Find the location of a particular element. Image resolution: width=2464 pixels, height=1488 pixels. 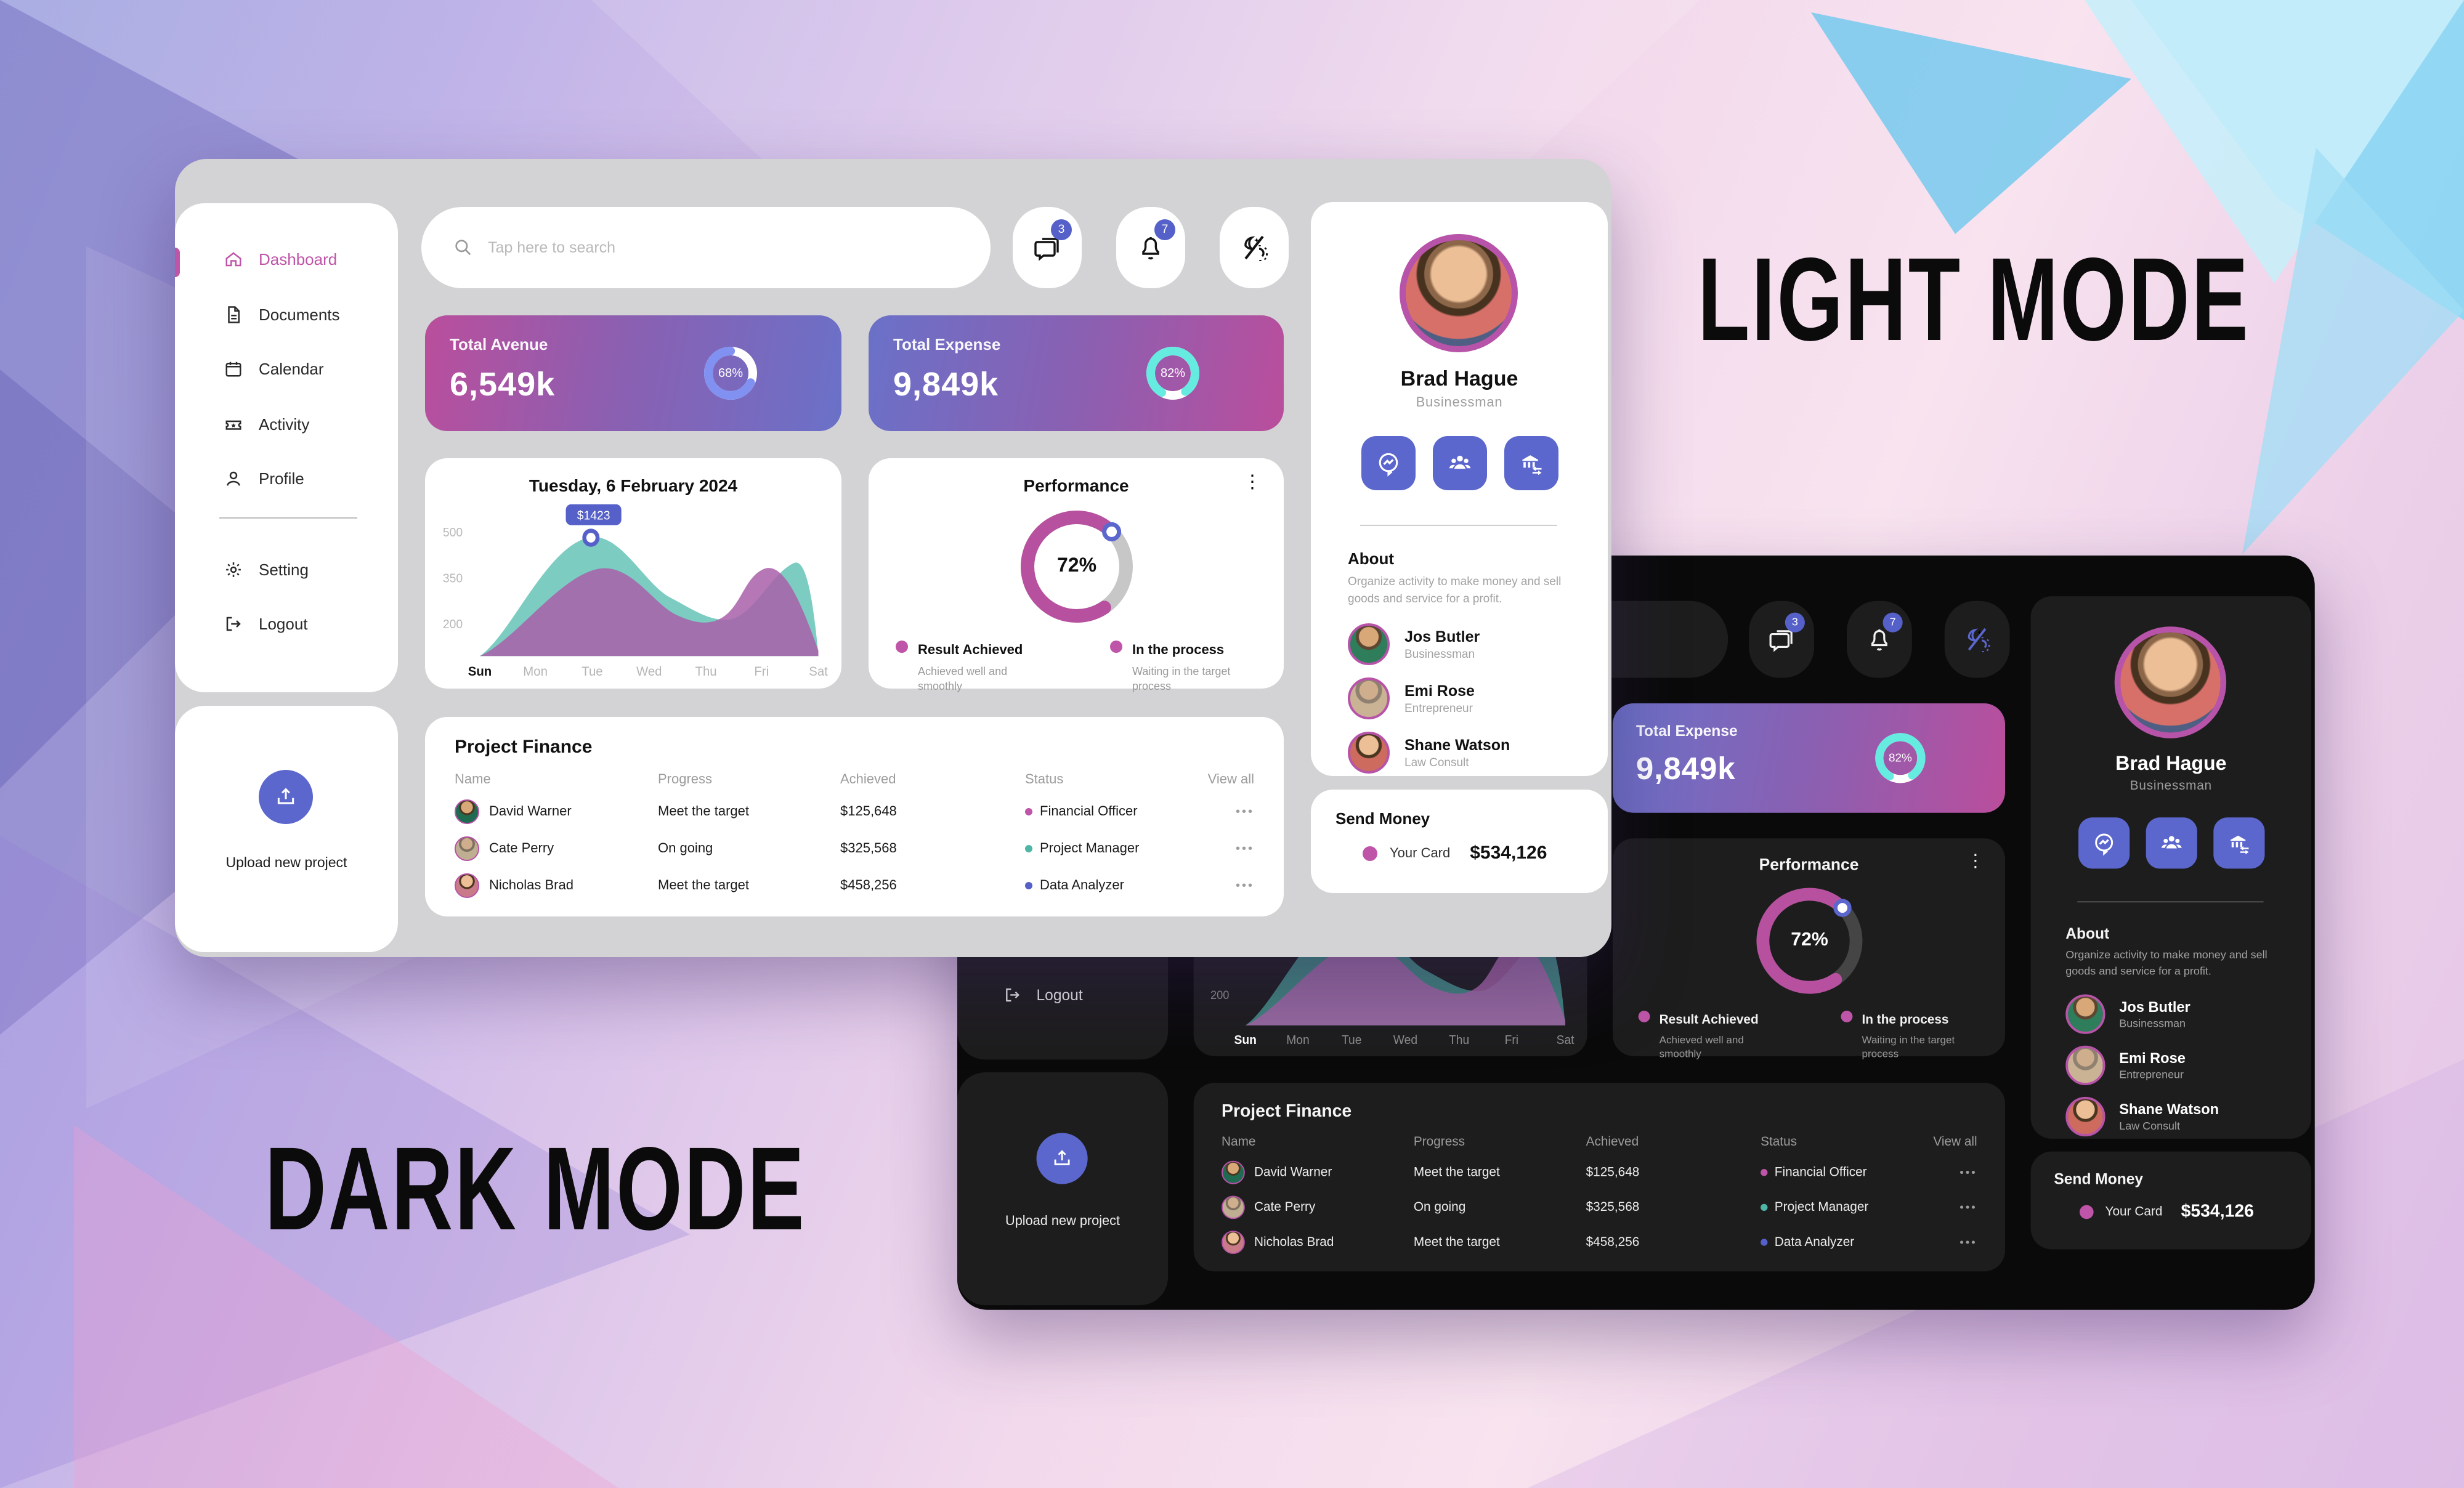

profile-role: Businessman is located at coordinates (1459, 402).